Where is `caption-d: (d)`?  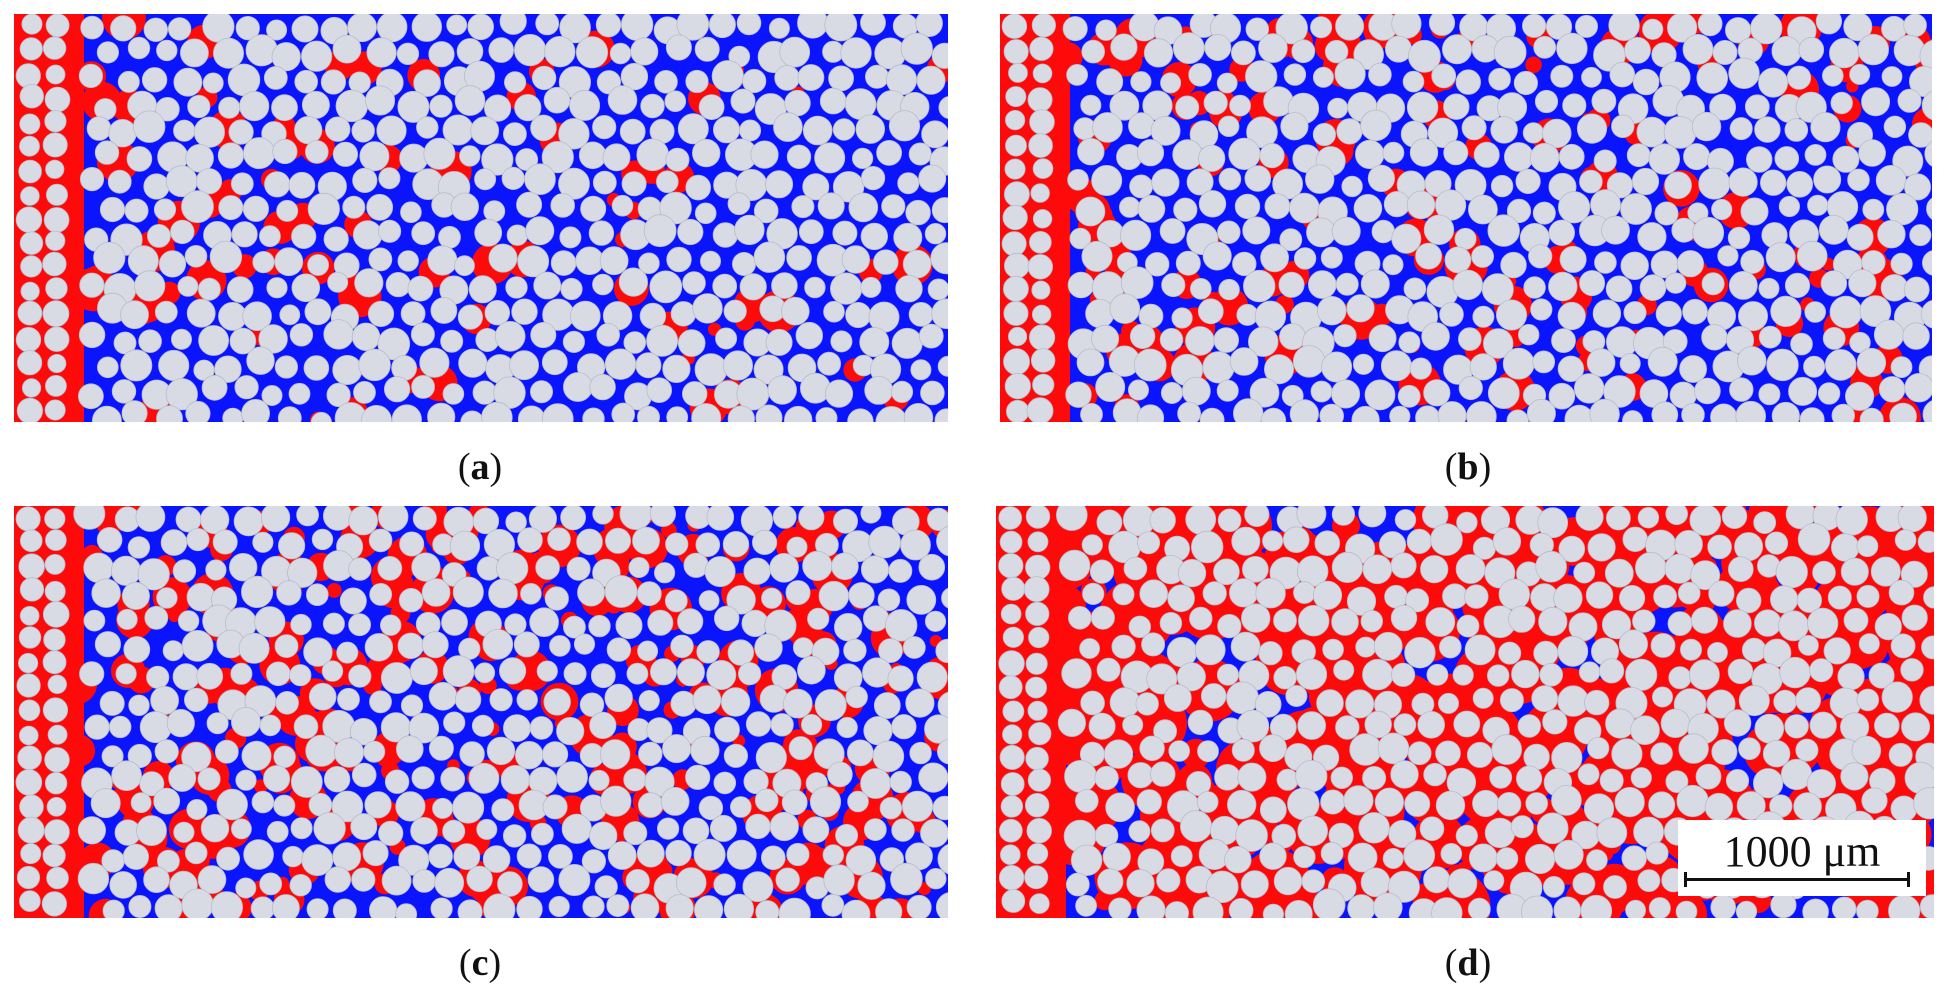
caption-d: (d) is located at coordinates (1468, 963).